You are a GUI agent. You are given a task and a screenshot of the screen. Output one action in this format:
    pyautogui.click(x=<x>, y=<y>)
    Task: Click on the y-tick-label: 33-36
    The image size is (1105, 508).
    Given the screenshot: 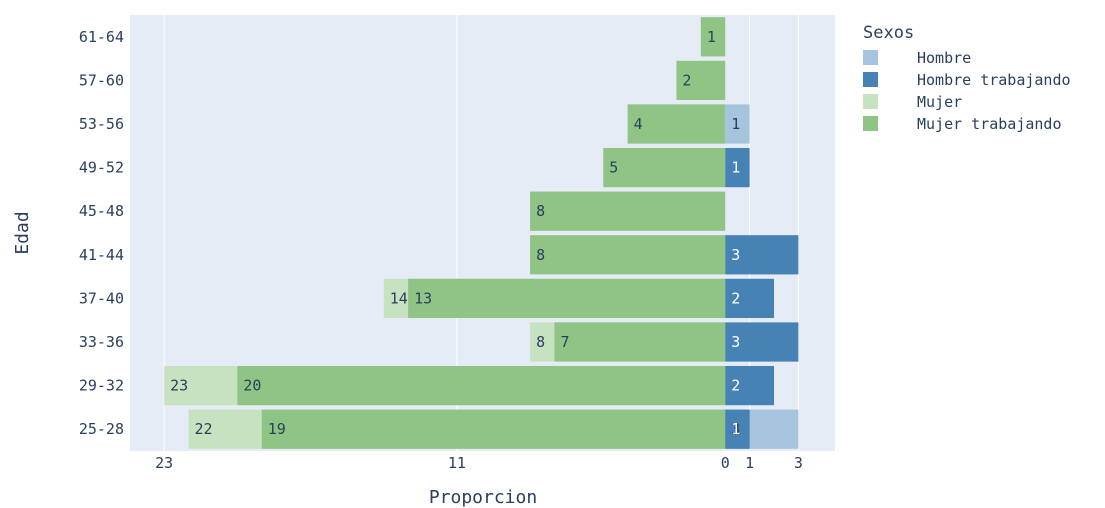 What is the action you would take?
    pyautogui.click(x=101, y=342)
    